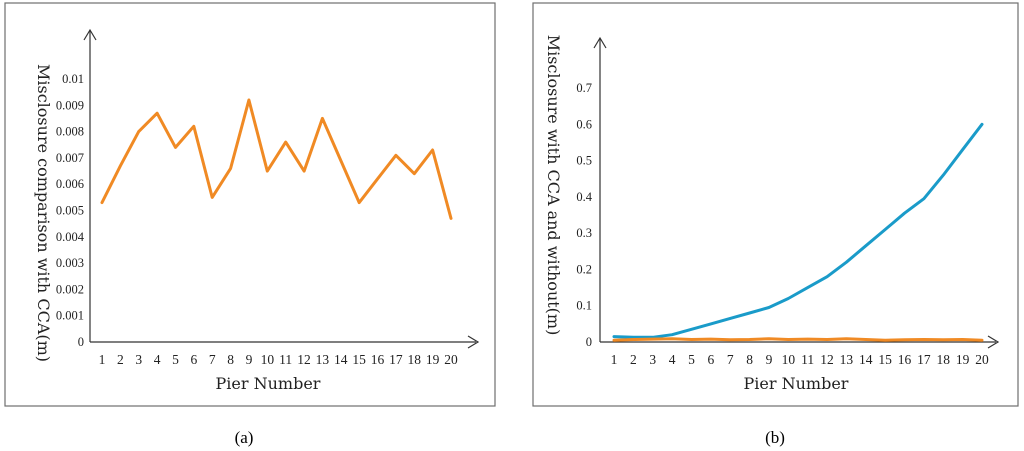  Describe the element at coordinates (244, 437) in the screenshot. I see `panel-label-a: (a)` at that location.